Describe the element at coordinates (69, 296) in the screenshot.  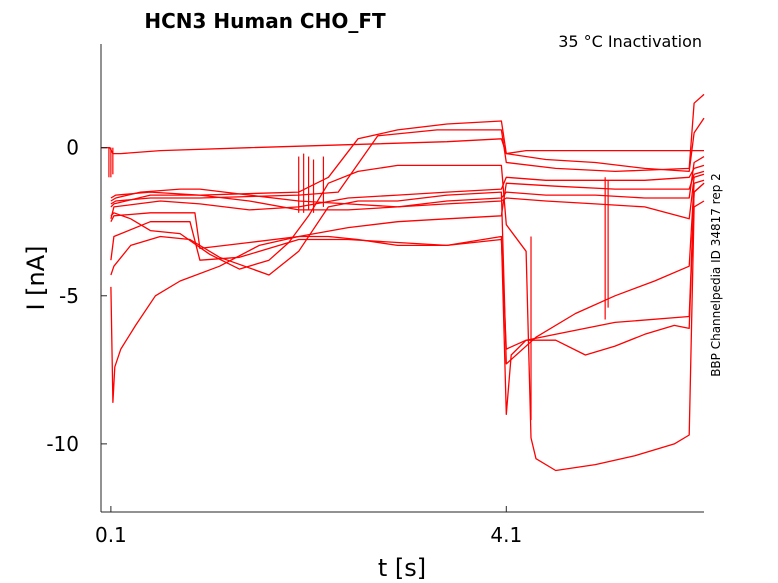
I see `y-tick-label: -5` at that location.